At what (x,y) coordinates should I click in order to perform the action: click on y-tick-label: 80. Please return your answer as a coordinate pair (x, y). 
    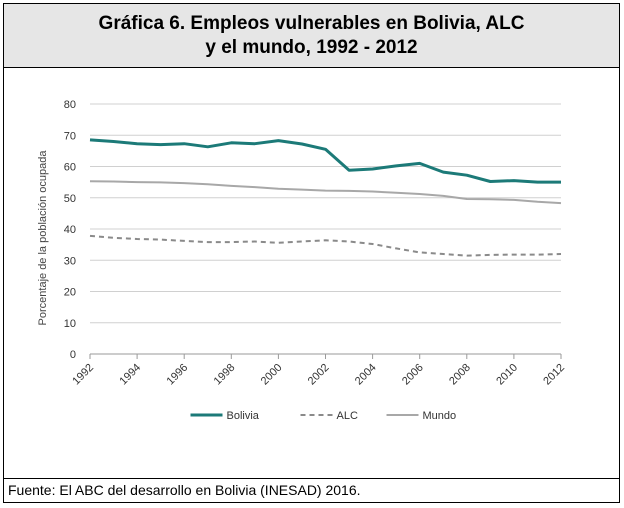
    Looking at the image, I should click on (70, 105).